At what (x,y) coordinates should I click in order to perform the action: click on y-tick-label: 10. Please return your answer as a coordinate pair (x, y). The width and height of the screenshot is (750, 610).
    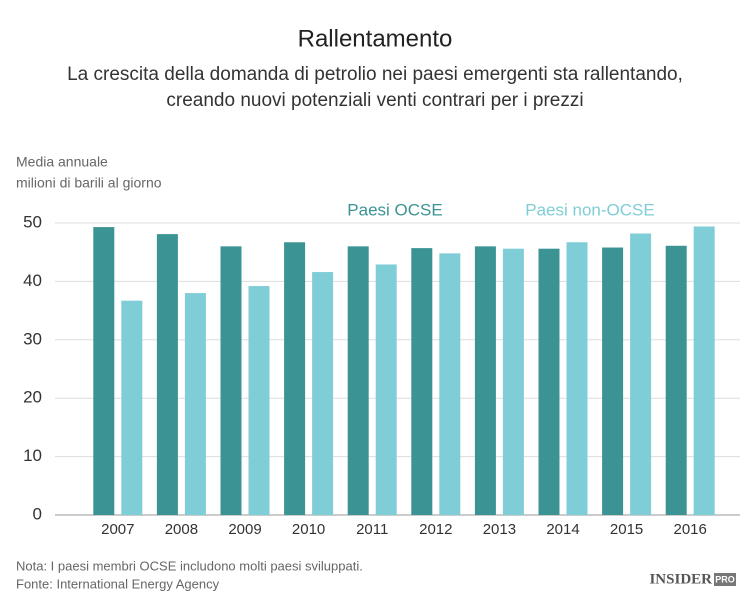
    Looking at the image, I should click on (32, 455).